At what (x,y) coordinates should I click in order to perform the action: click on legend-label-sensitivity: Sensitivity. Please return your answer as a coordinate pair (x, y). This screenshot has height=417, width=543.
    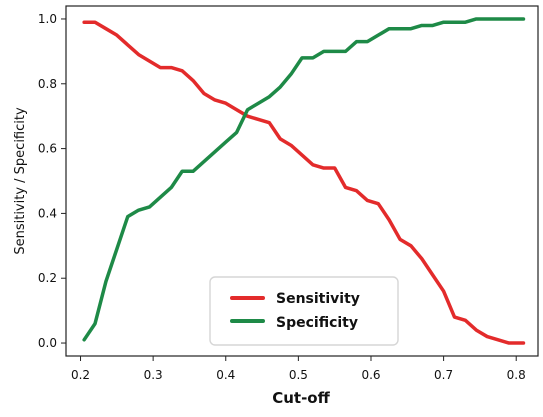
    Looking at the image, I should click on (318, 299).